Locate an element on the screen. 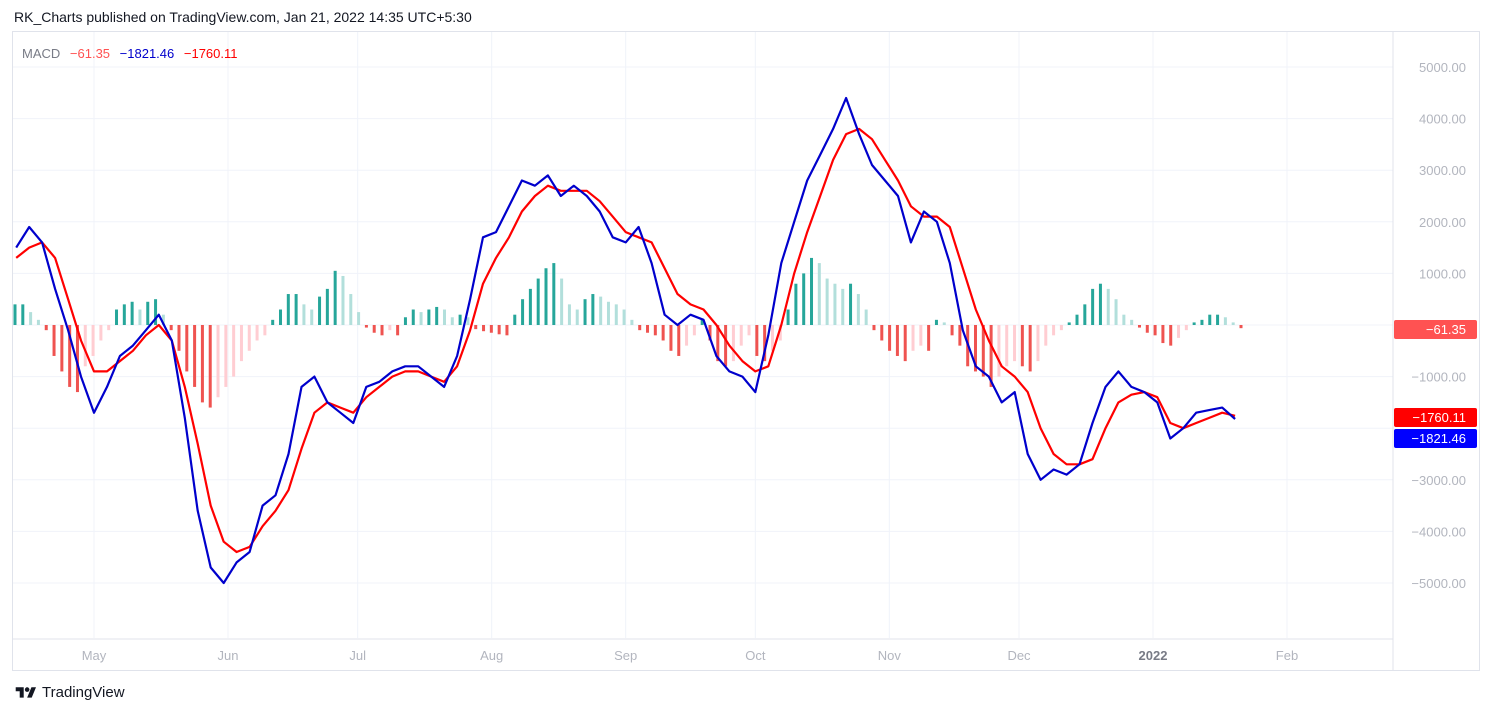 The height and width of the screenshot is (715, 1493). x-tick-label: Sep is located at coordinates (625, 655).